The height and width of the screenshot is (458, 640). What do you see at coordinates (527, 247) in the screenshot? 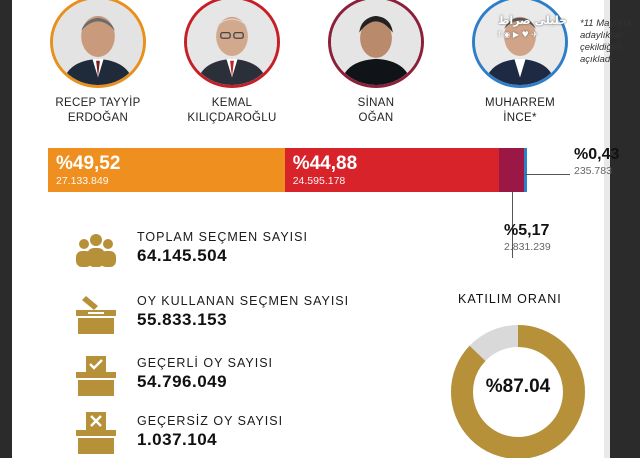
I see `callout-votes: 2.831.239` at bounding box center [527, 247].